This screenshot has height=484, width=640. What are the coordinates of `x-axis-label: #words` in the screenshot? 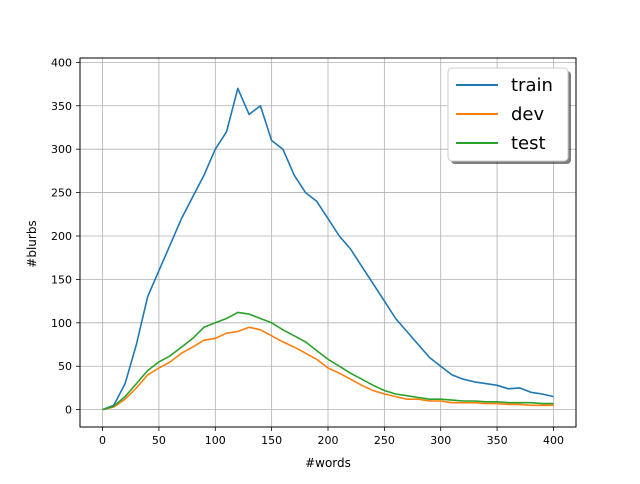 It's located at (328, 463).